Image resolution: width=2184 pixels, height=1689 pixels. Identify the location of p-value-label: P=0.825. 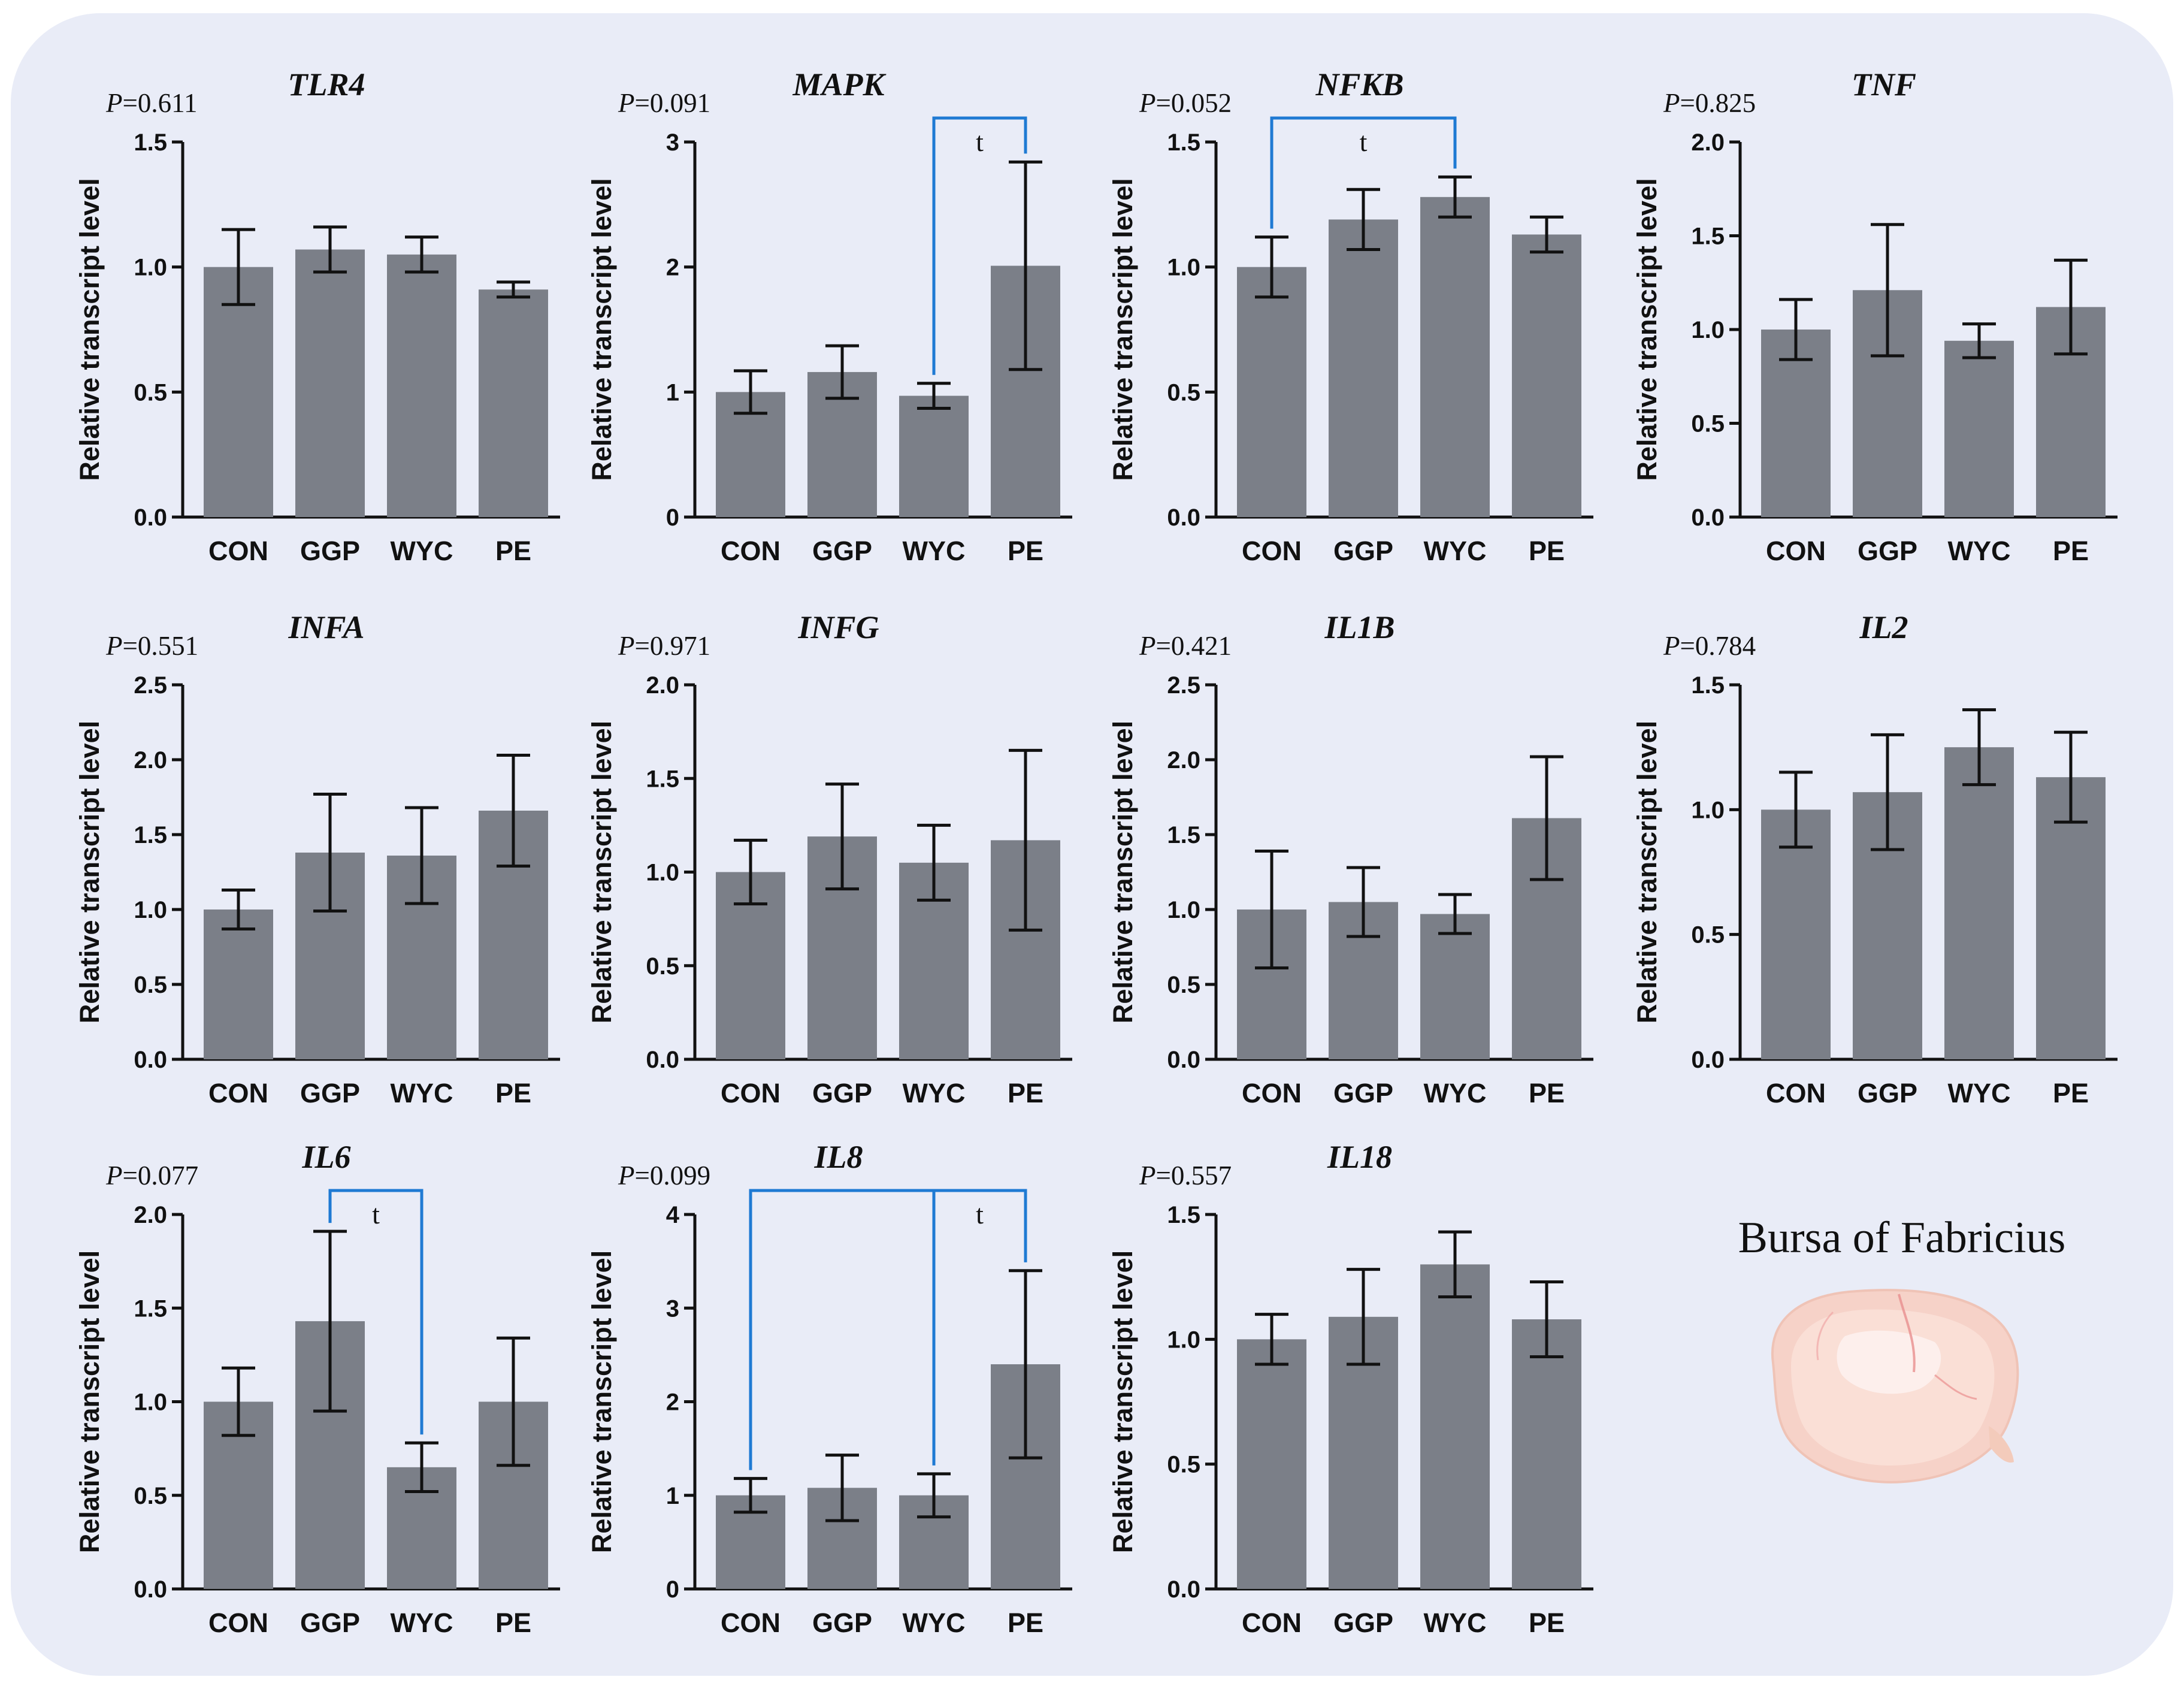
(1709, 103).